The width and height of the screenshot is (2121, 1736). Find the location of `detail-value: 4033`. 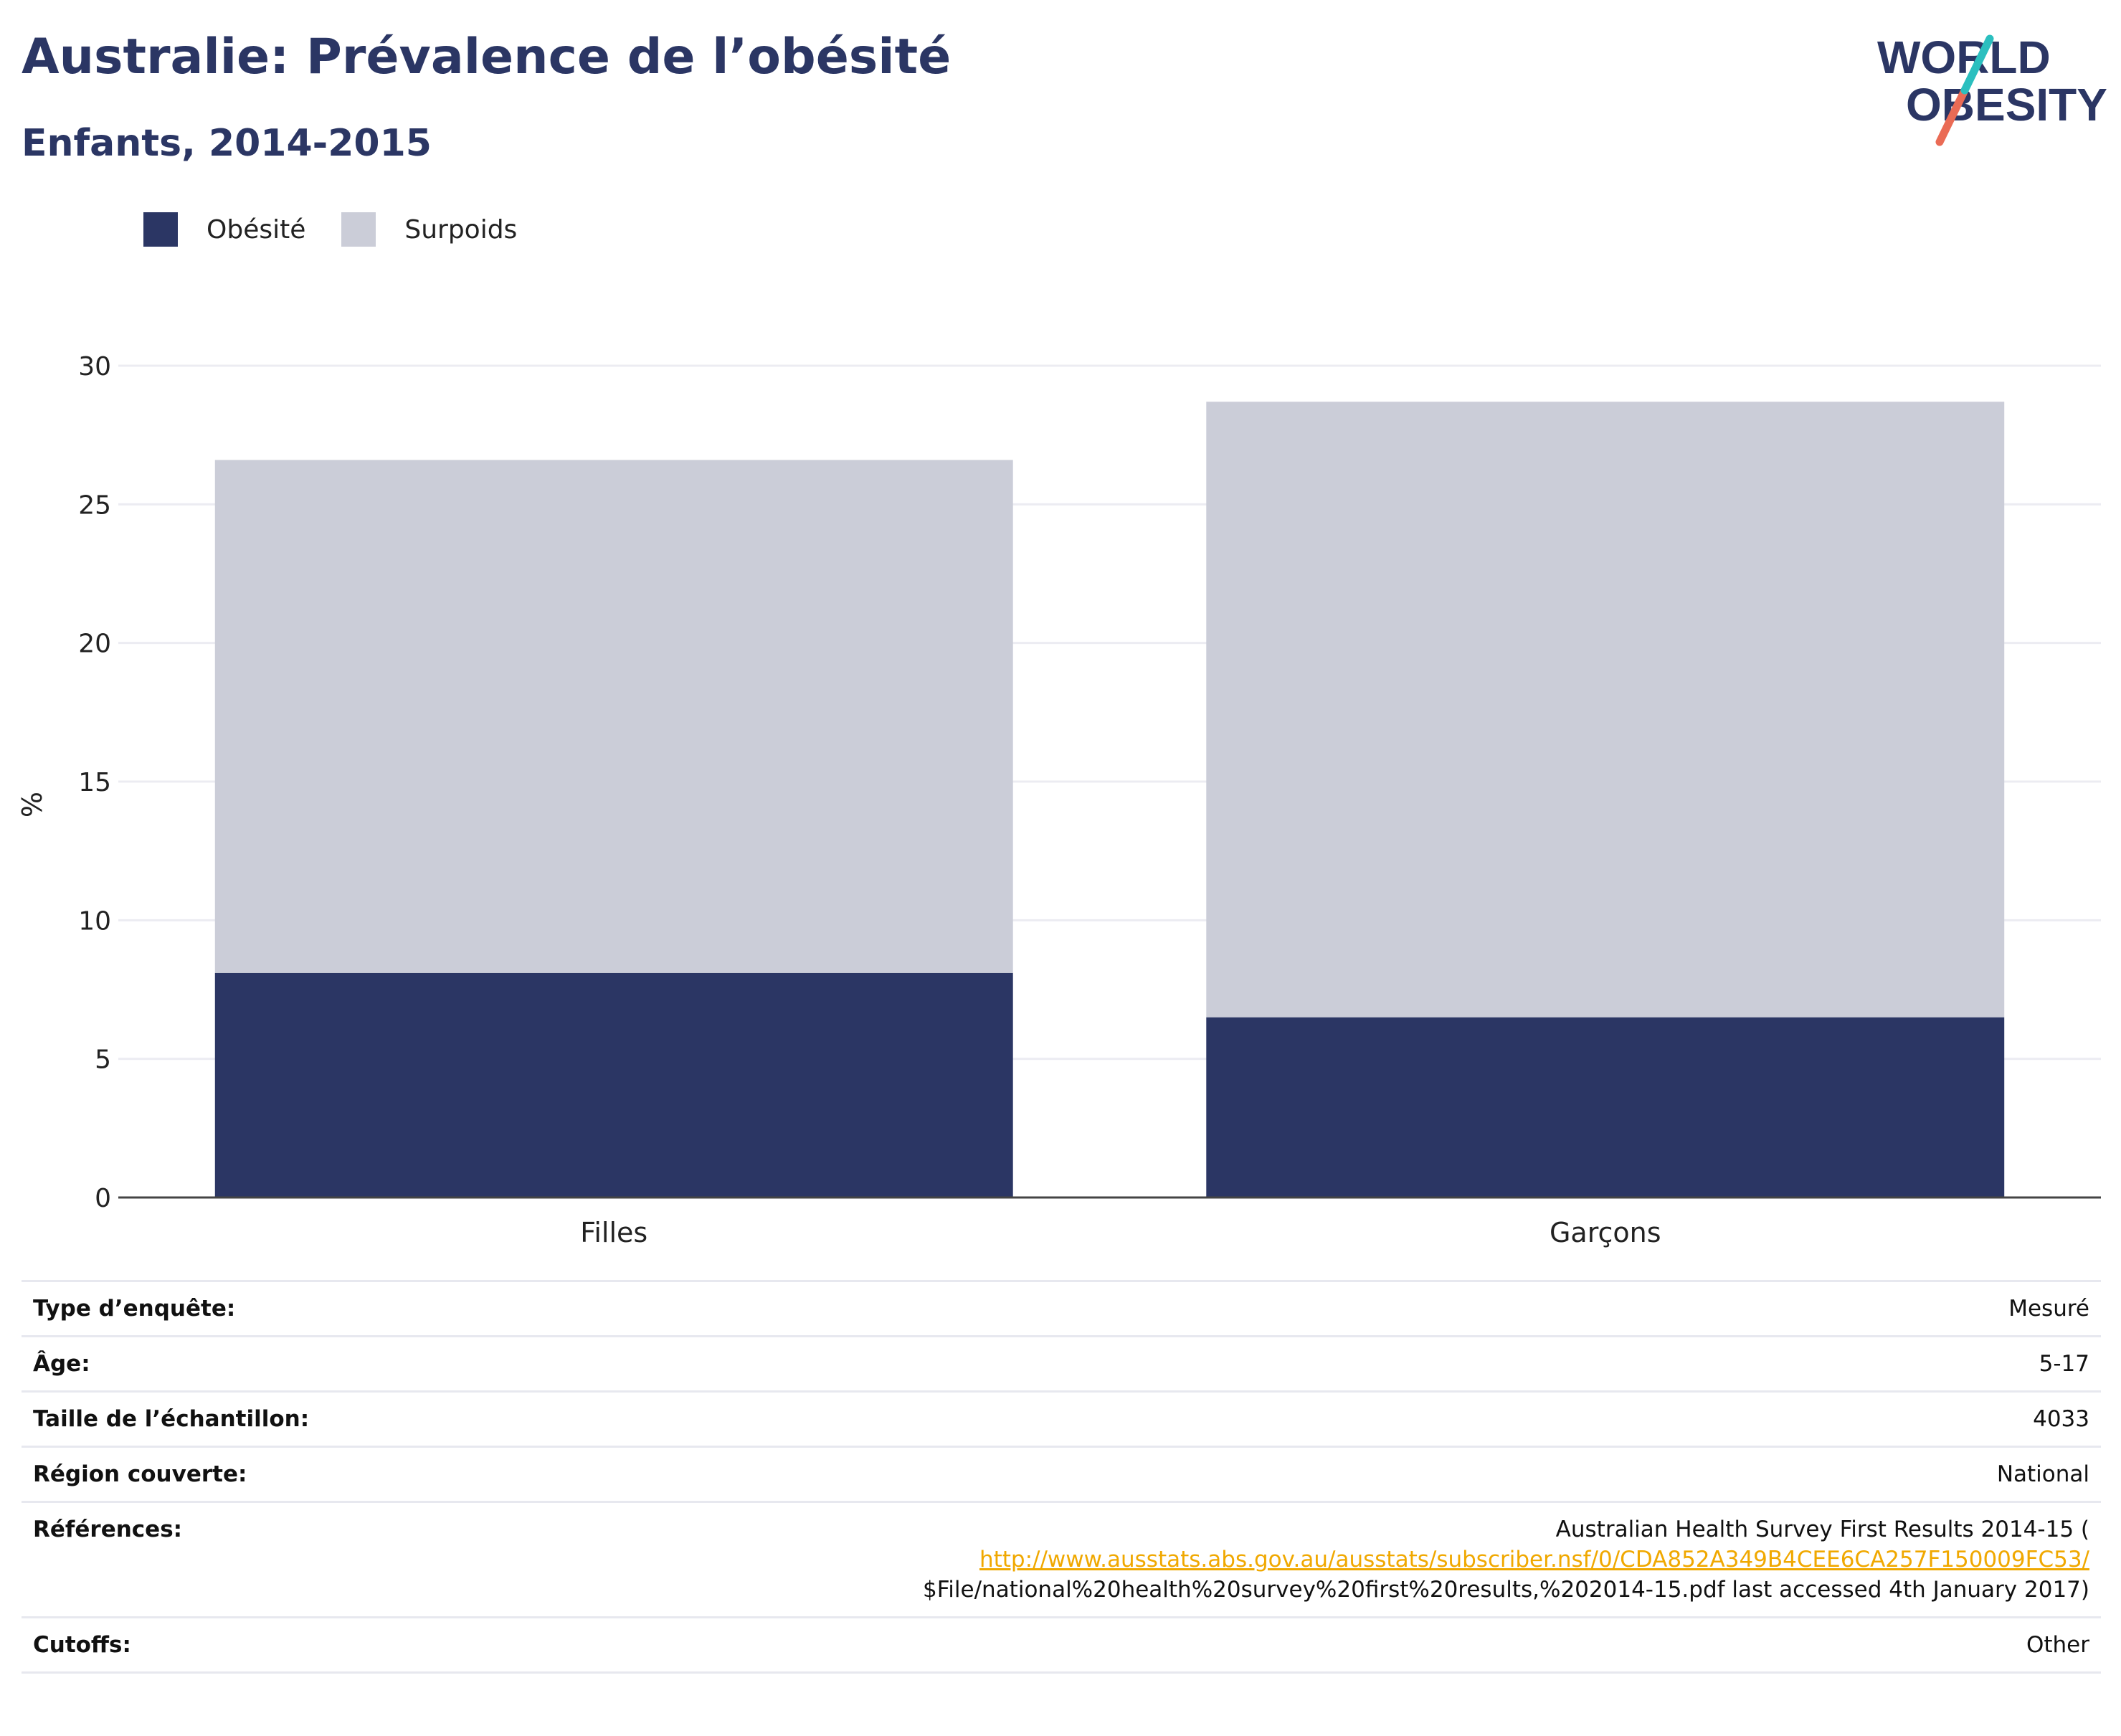

detail-value: 4033 is located at coordinates (1288, 1419).